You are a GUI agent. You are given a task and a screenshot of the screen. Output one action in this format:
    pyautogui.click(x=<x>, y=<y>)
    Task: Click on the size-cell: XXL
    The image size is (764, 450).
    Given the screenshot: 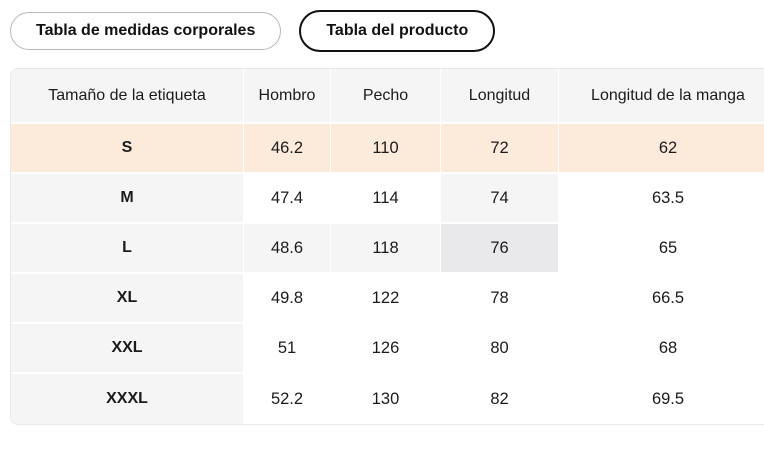 What is the action you would take?
    pyautogui.click(x=127, y=349)
    